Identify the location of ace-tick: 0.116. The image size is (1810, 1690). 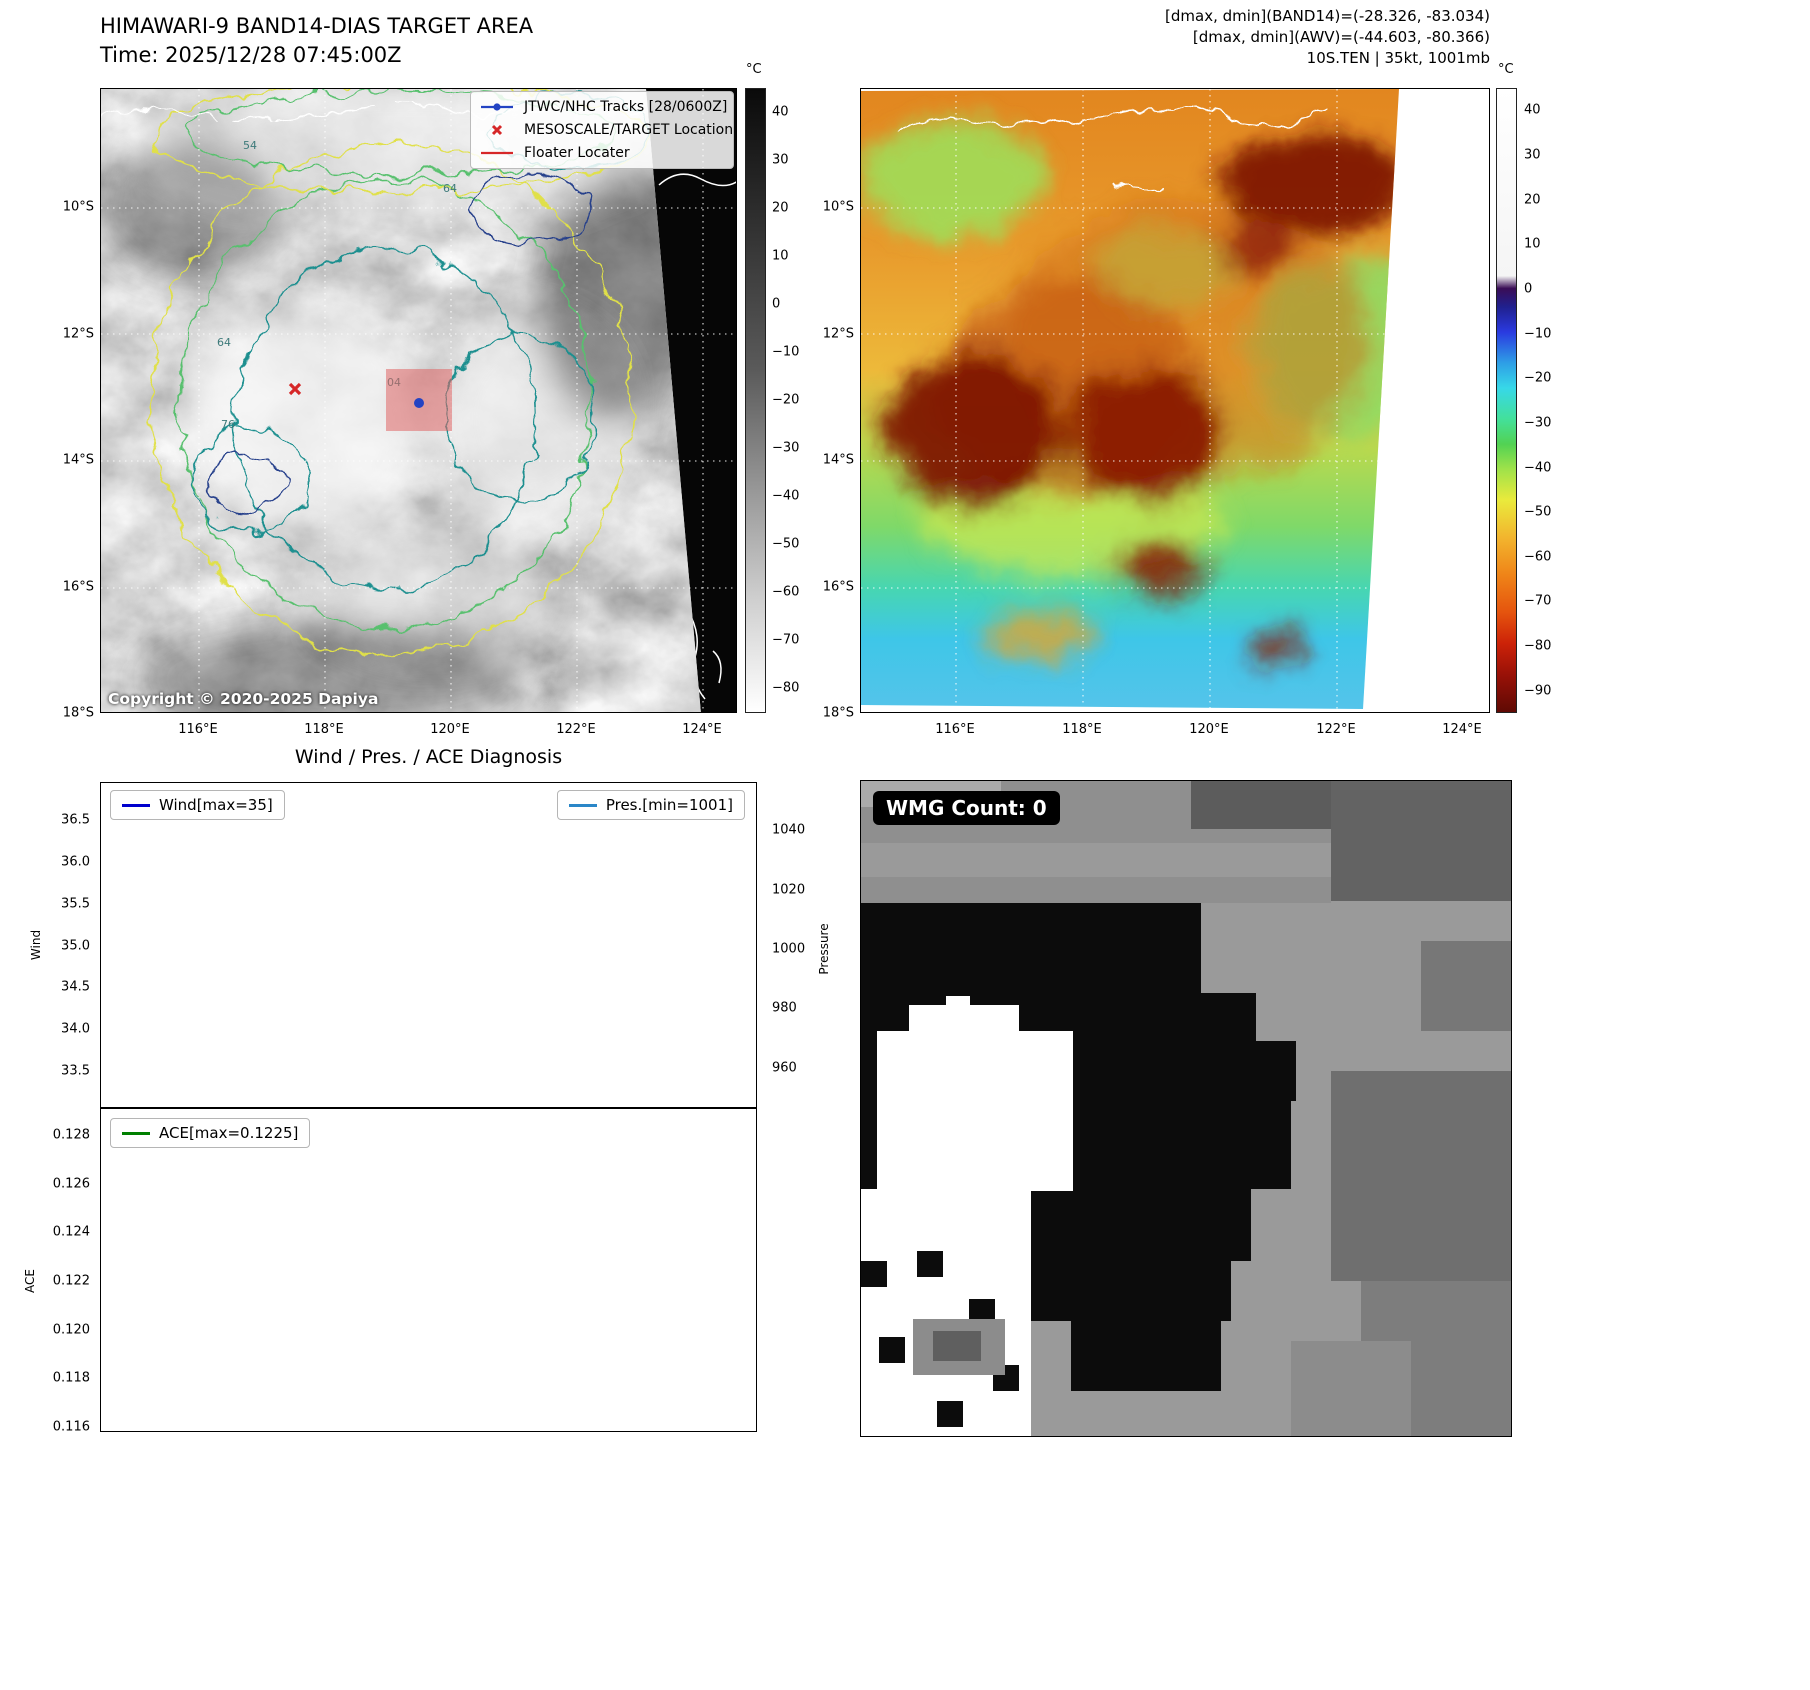
(71, 1427).